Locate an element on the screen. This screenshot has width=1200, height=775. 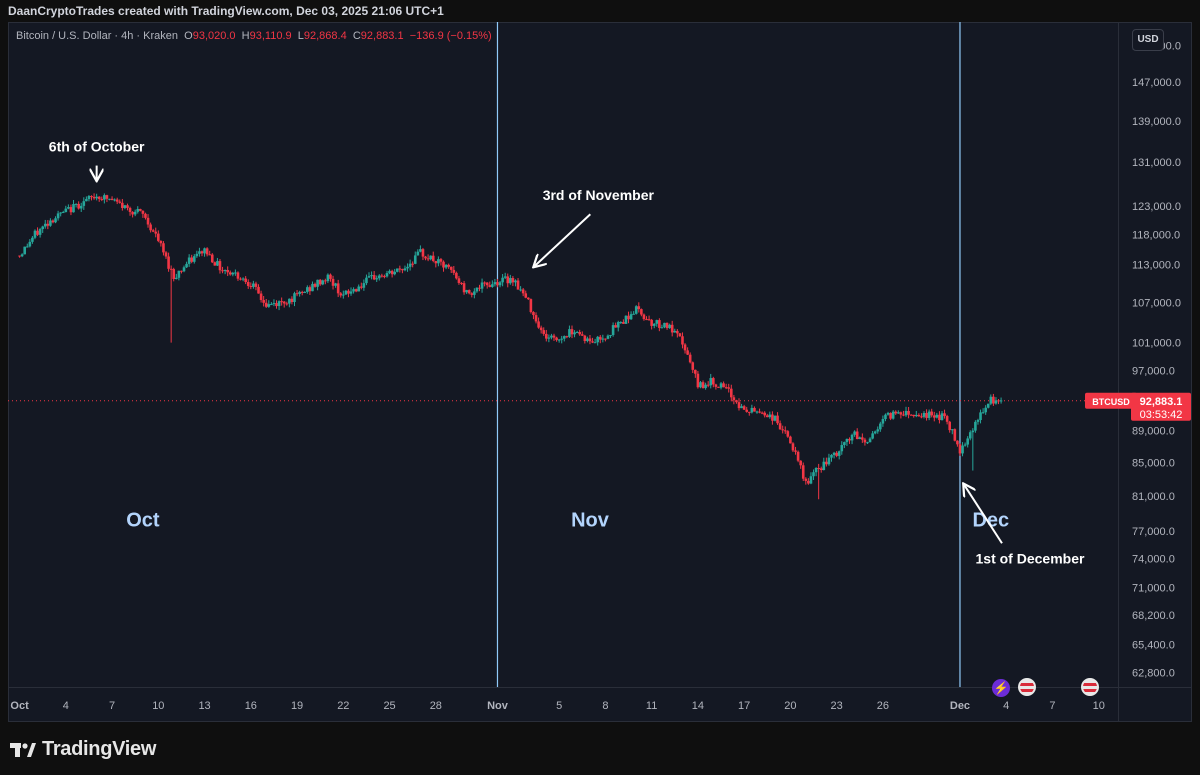
y-tick-label: 139,000.0 is located at coordinates (1156, 122).